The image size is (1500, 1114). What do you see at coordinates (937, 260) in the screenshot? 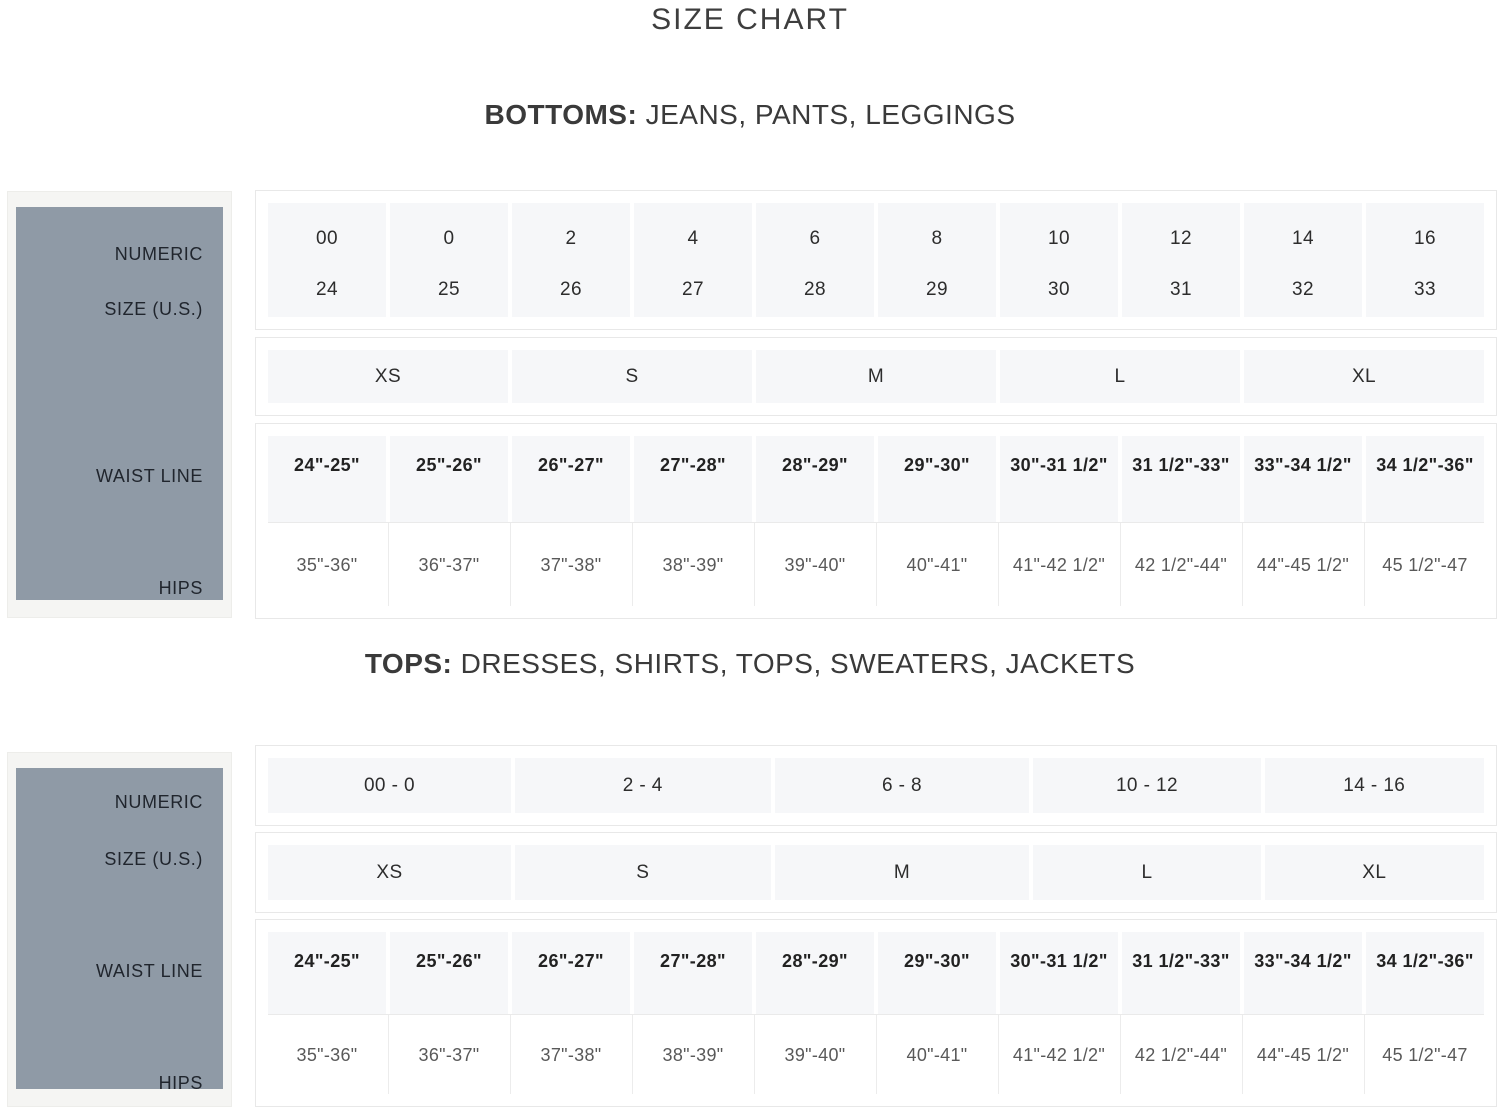
I see `numeric-size-cell: 8 29` at bounding box center [937, 260].